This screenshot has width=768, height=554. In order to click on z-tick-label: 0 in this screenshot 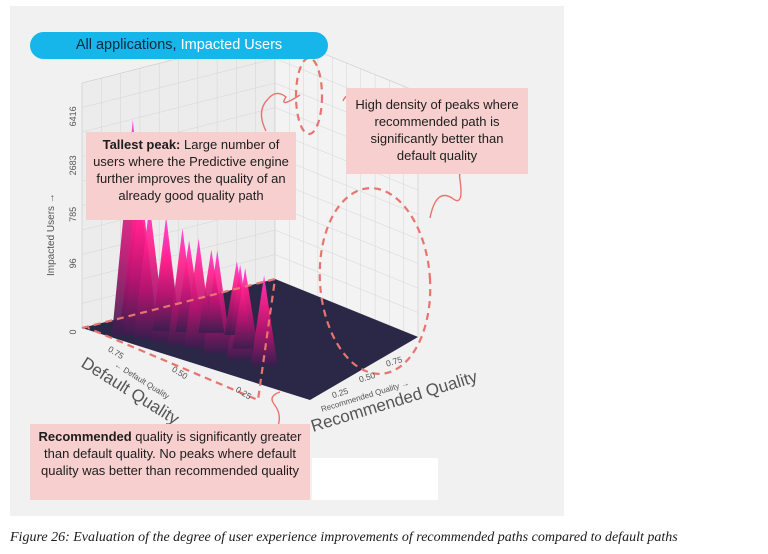, I will do `click(73, 331)`.